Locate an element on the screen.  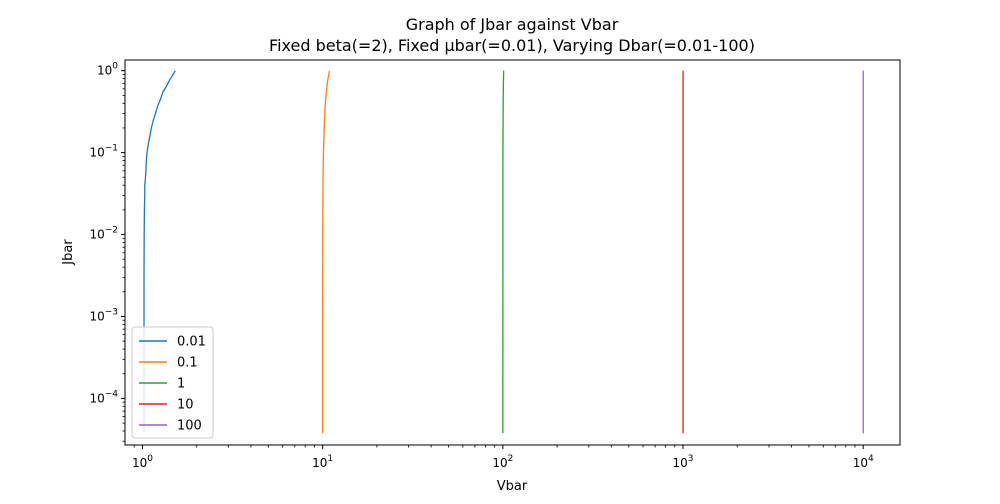
legend-label: 100 is located at coordinates (189, 426).